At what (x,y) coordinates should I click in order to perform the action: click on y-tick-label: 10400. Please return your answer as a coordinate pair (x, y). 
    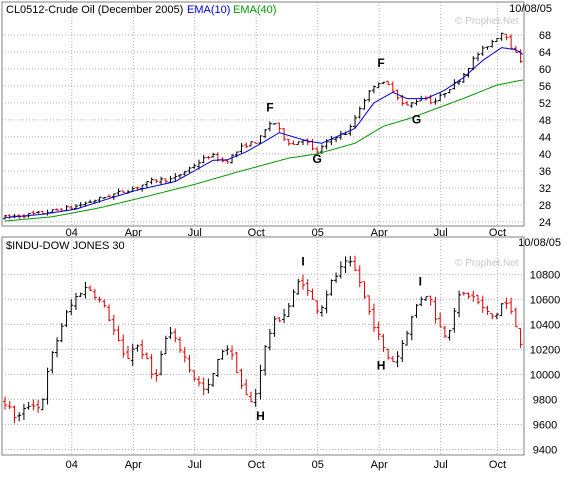
    Looking at the image, I should click on (545, 325).